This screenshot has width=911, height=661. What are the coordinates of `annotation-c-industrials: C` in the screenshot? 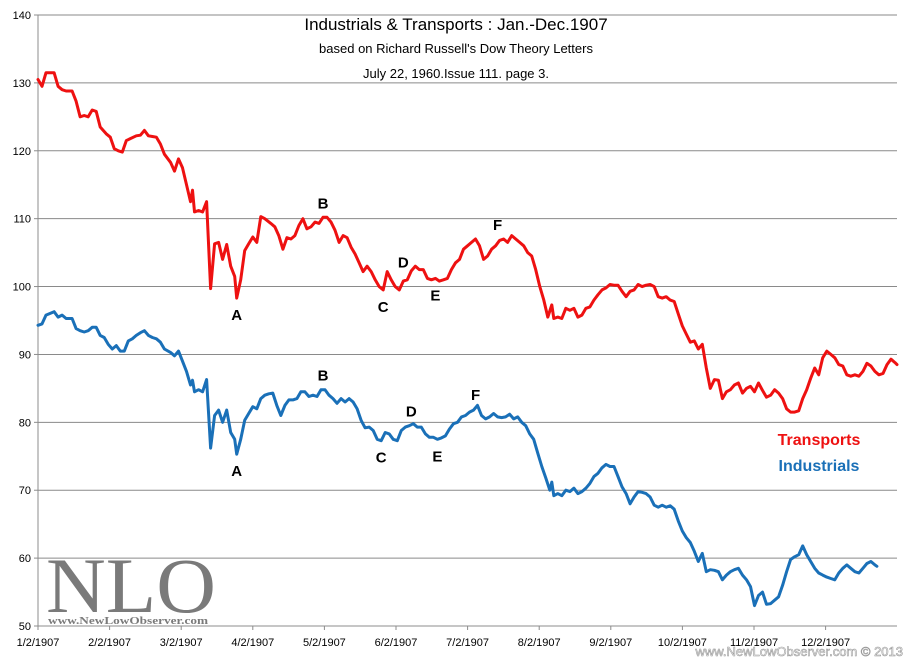 It's located at (381, 458).